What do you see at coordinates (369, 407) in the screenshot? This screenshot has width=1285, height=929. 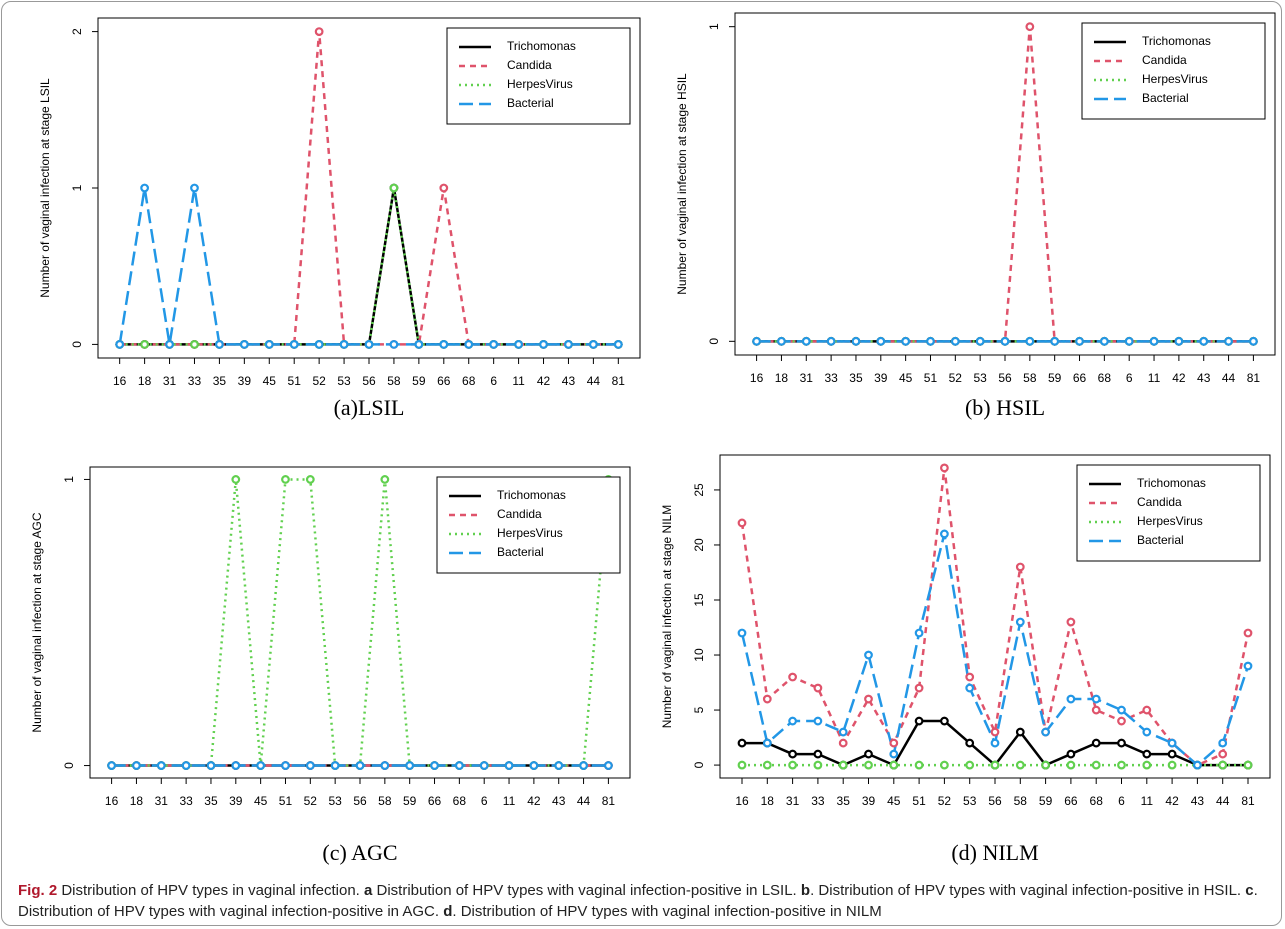 I see `panel-caption: (a)LSIL` at bounding box center [369, 407].